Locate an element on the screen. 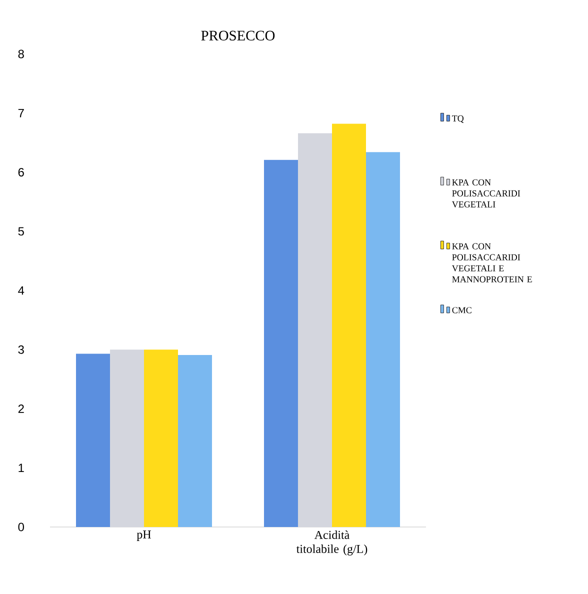  y-tick-label: 7 is located at coordinates (21, 113).